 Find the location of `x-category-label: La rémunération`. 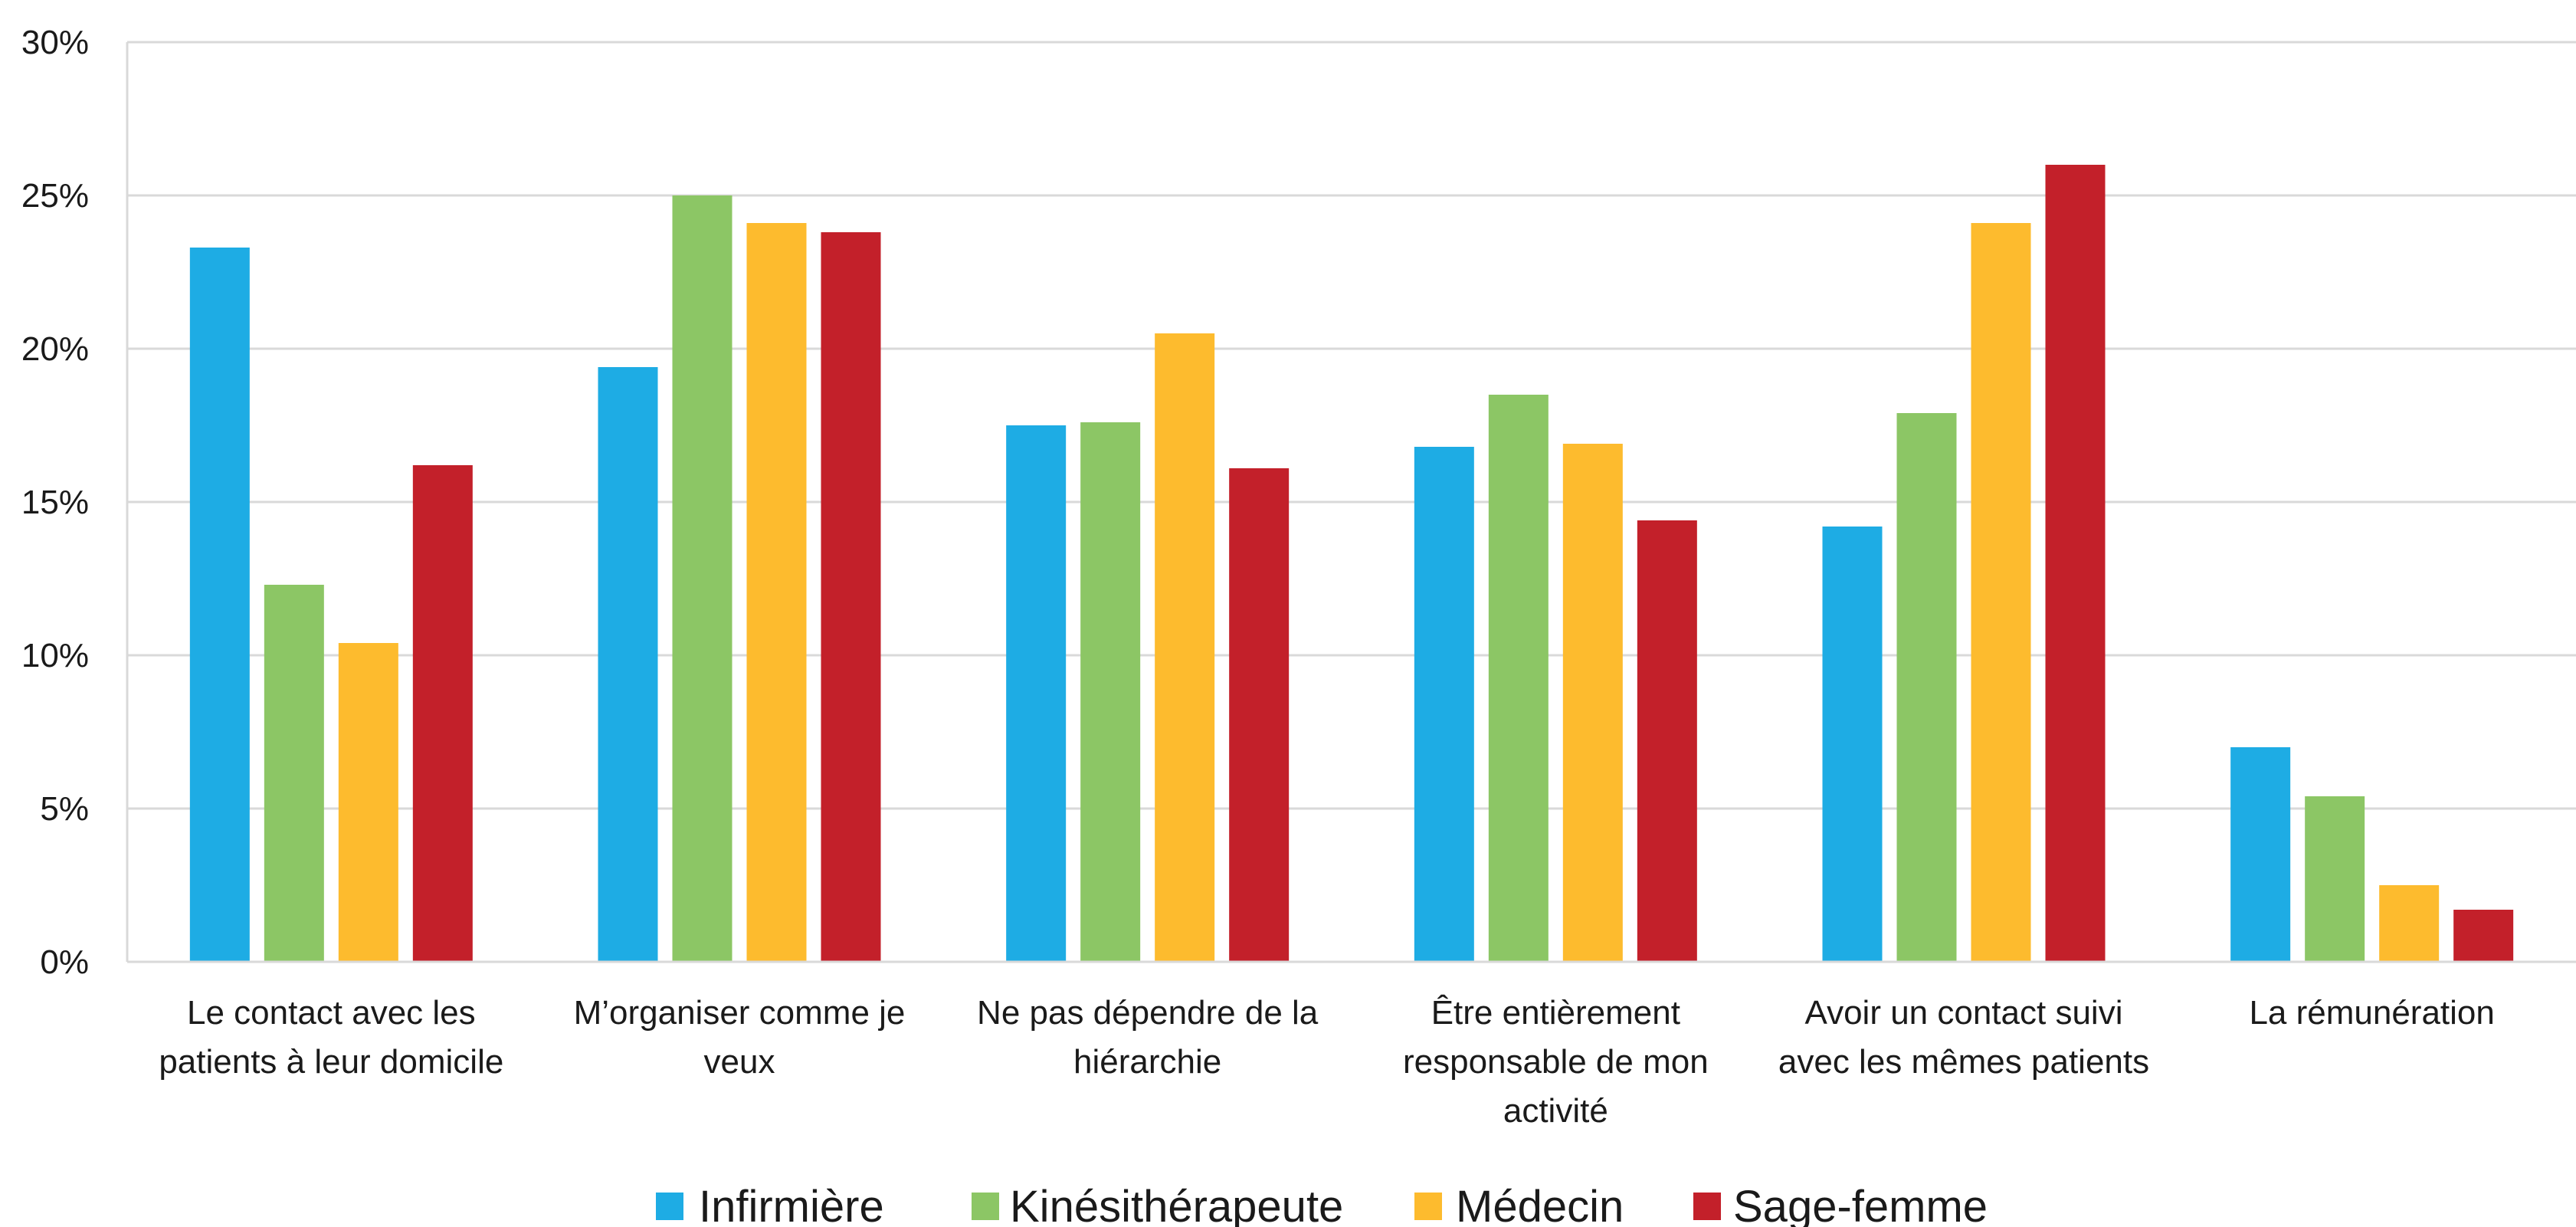

x-category-label: La rémunération is located at coordinates (2371, 1013).